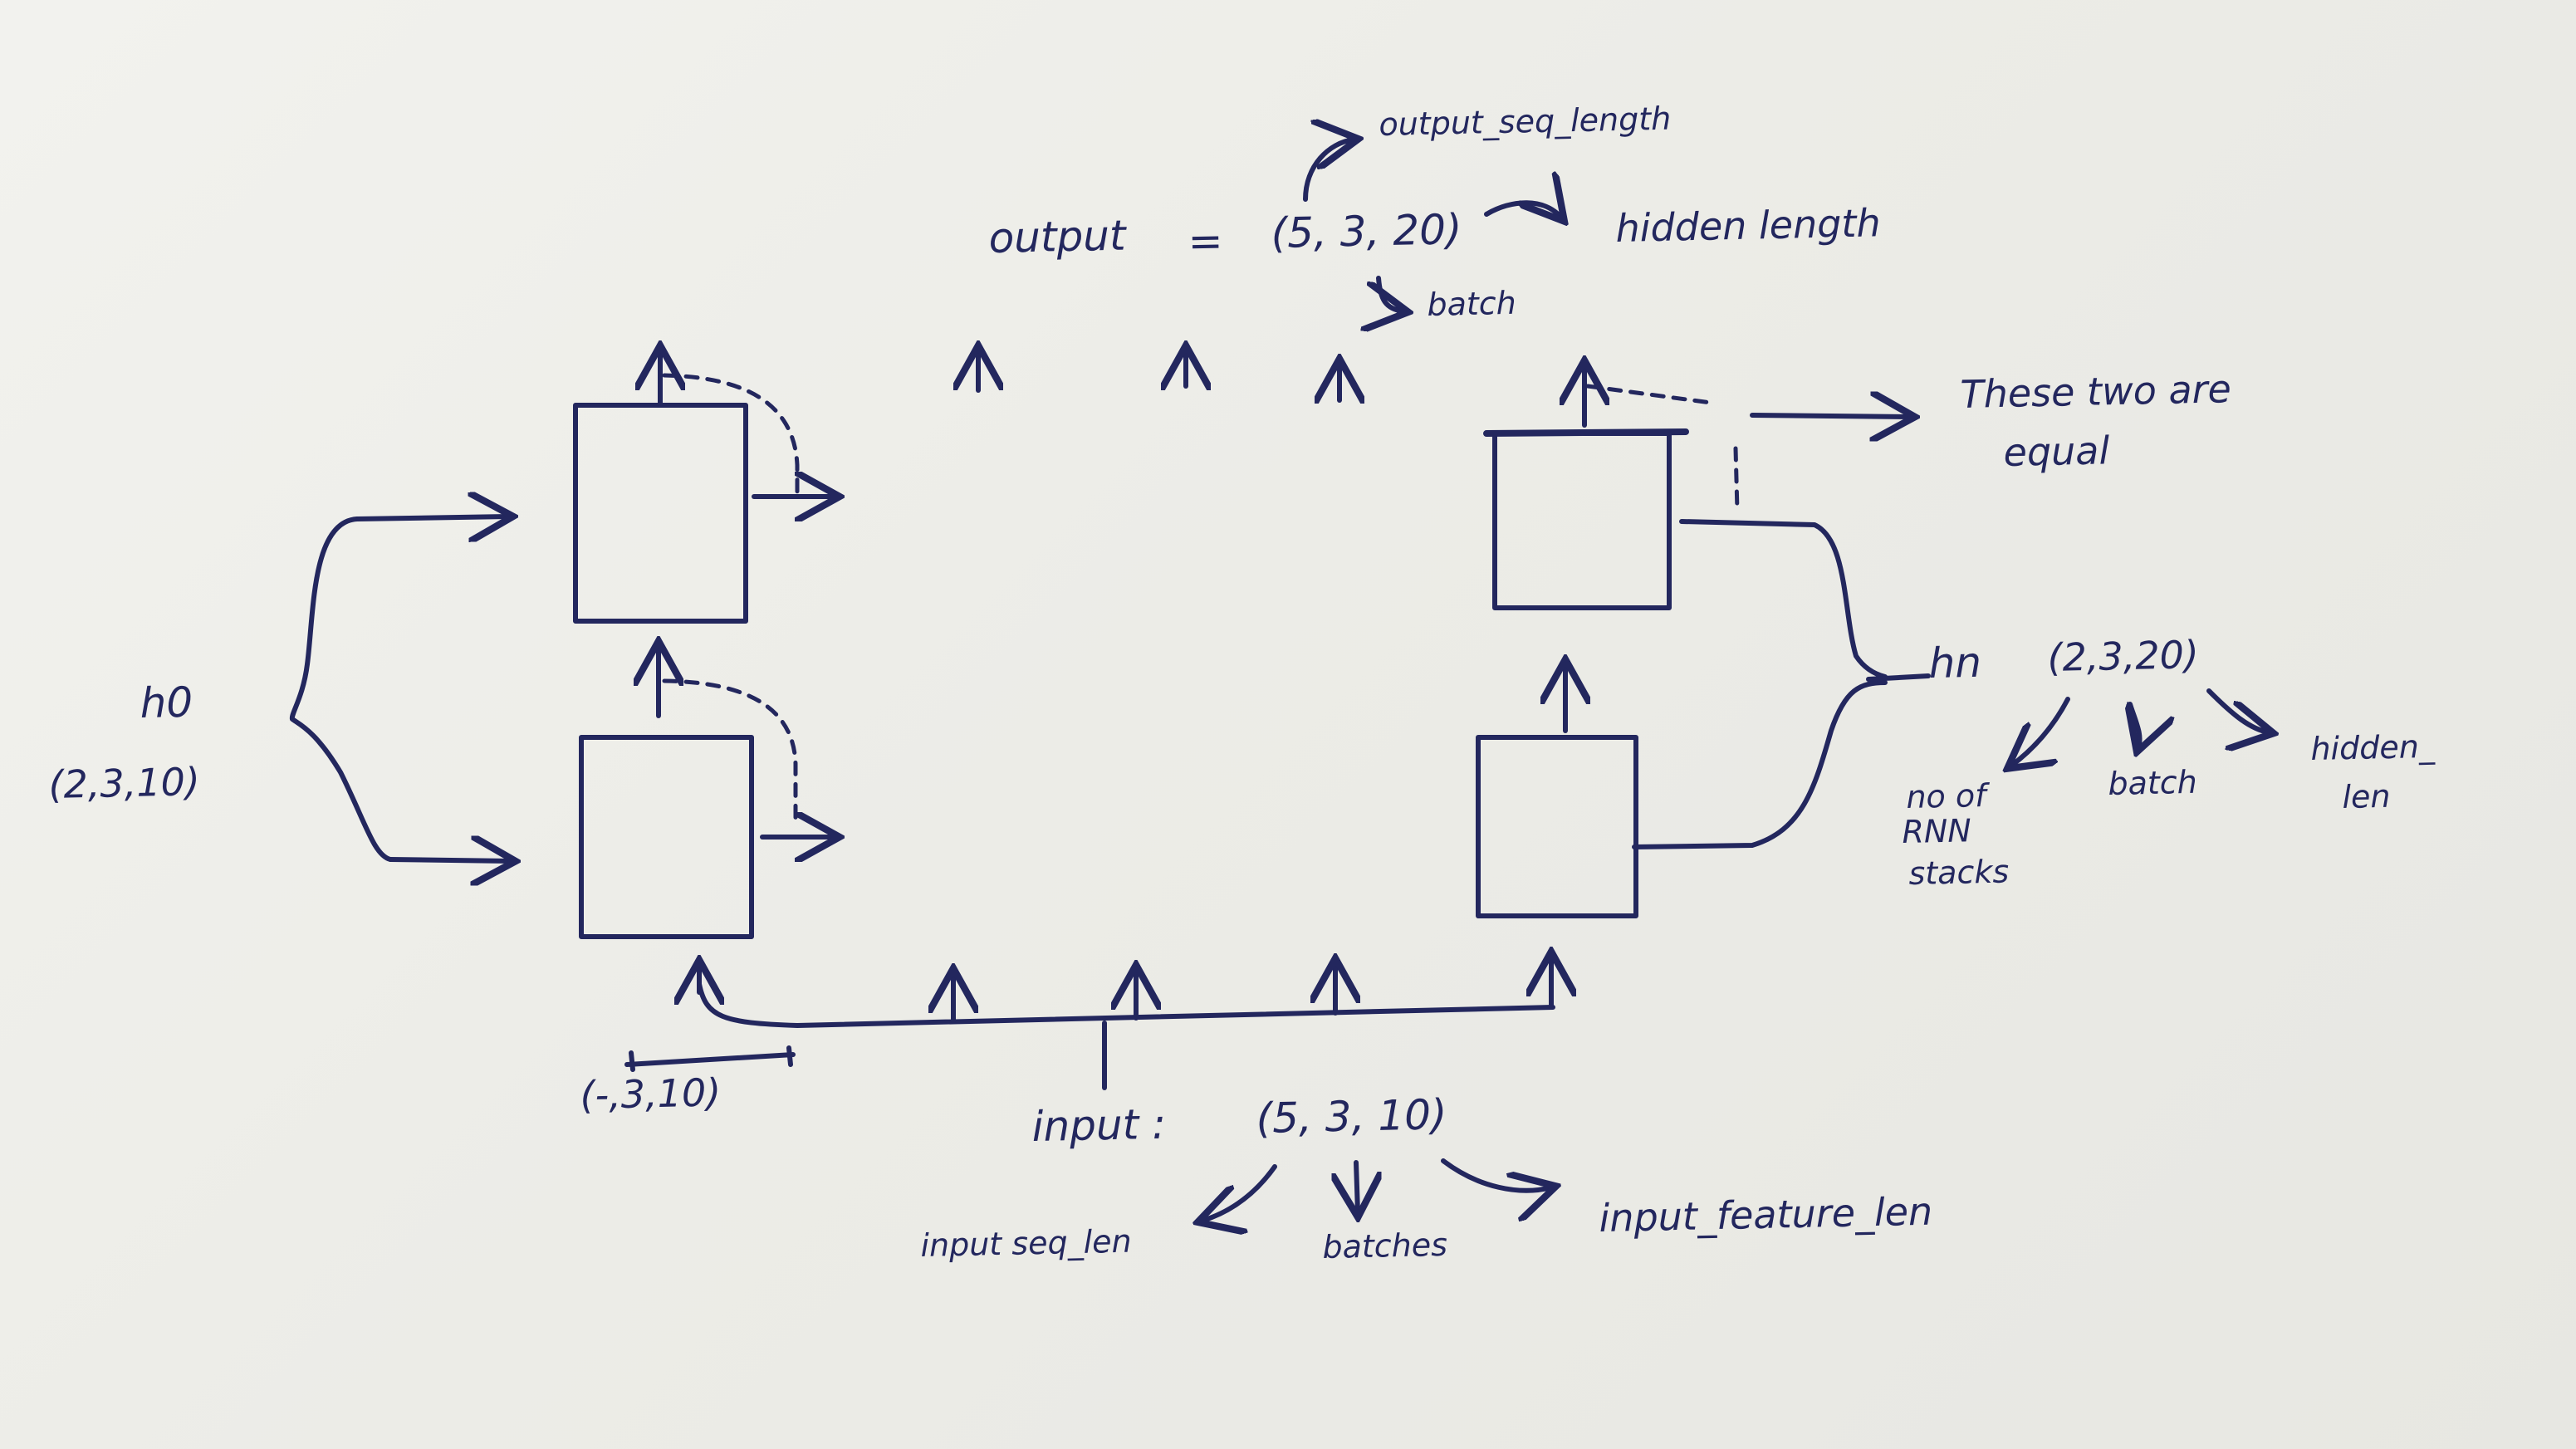 This screenshot has height=1449, width=2576. I want to click on output-shape: (5, 3, 20), so click(1367, 231).